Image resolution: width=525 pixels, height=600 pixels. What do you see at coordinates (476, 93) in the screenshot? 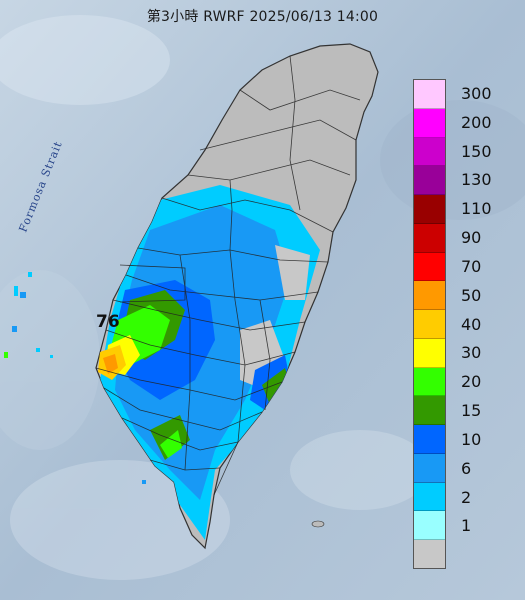
I see `legend-label: 300` at bounding box center [476, 93].